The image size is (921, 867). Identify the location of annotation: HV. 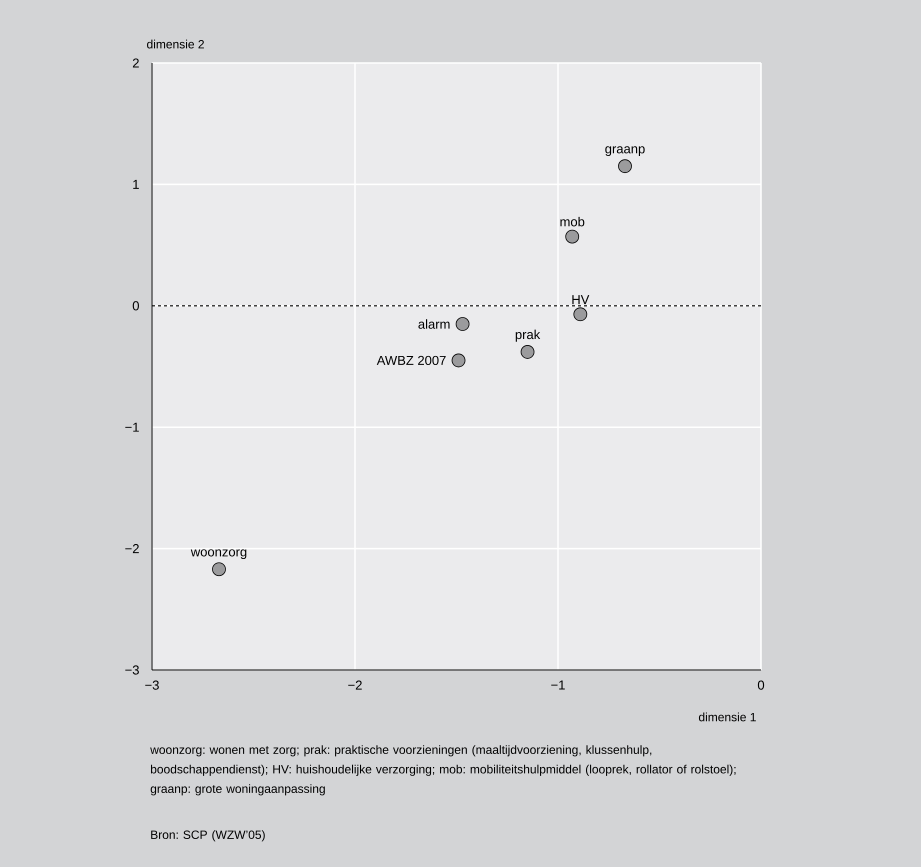
(581, 299).